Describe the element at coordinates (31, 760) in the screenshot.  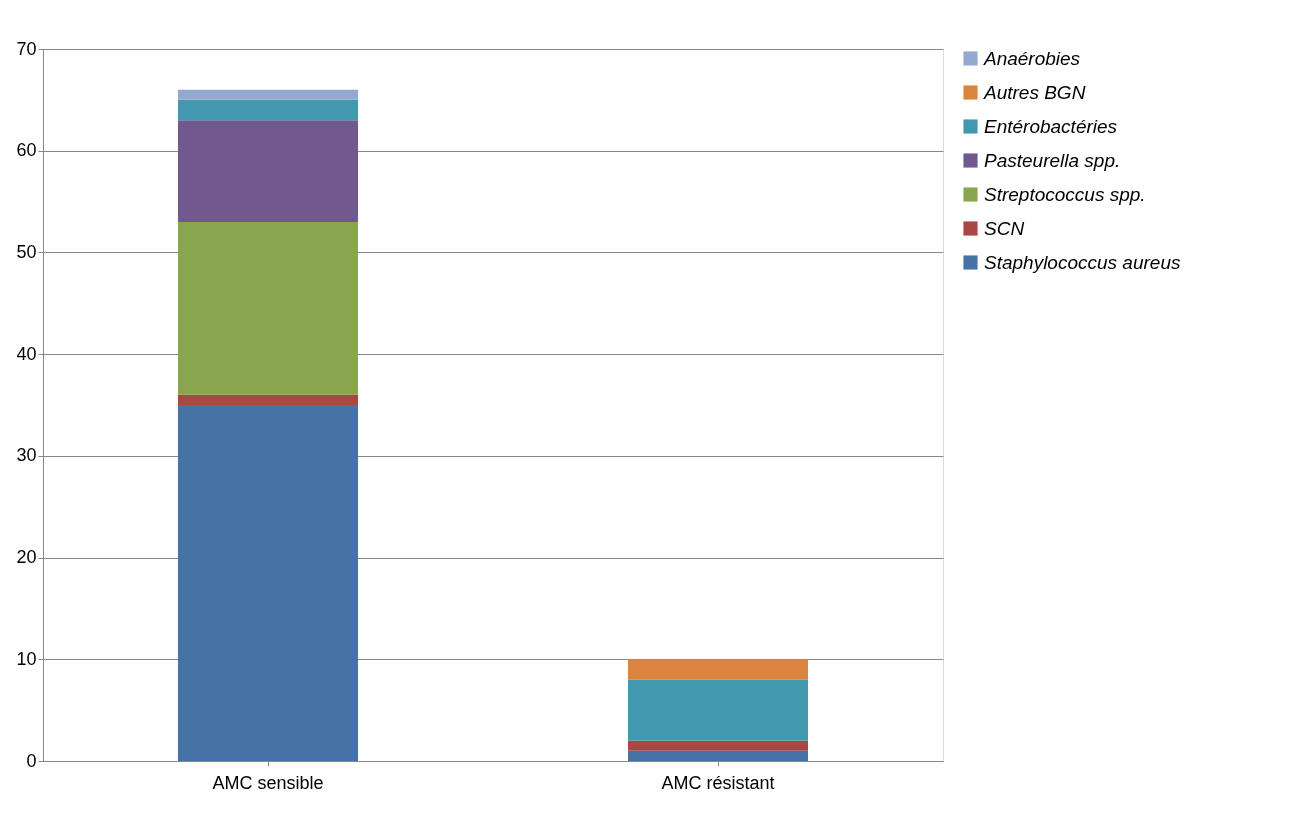
I see `y-tick-label: 0` at that location.